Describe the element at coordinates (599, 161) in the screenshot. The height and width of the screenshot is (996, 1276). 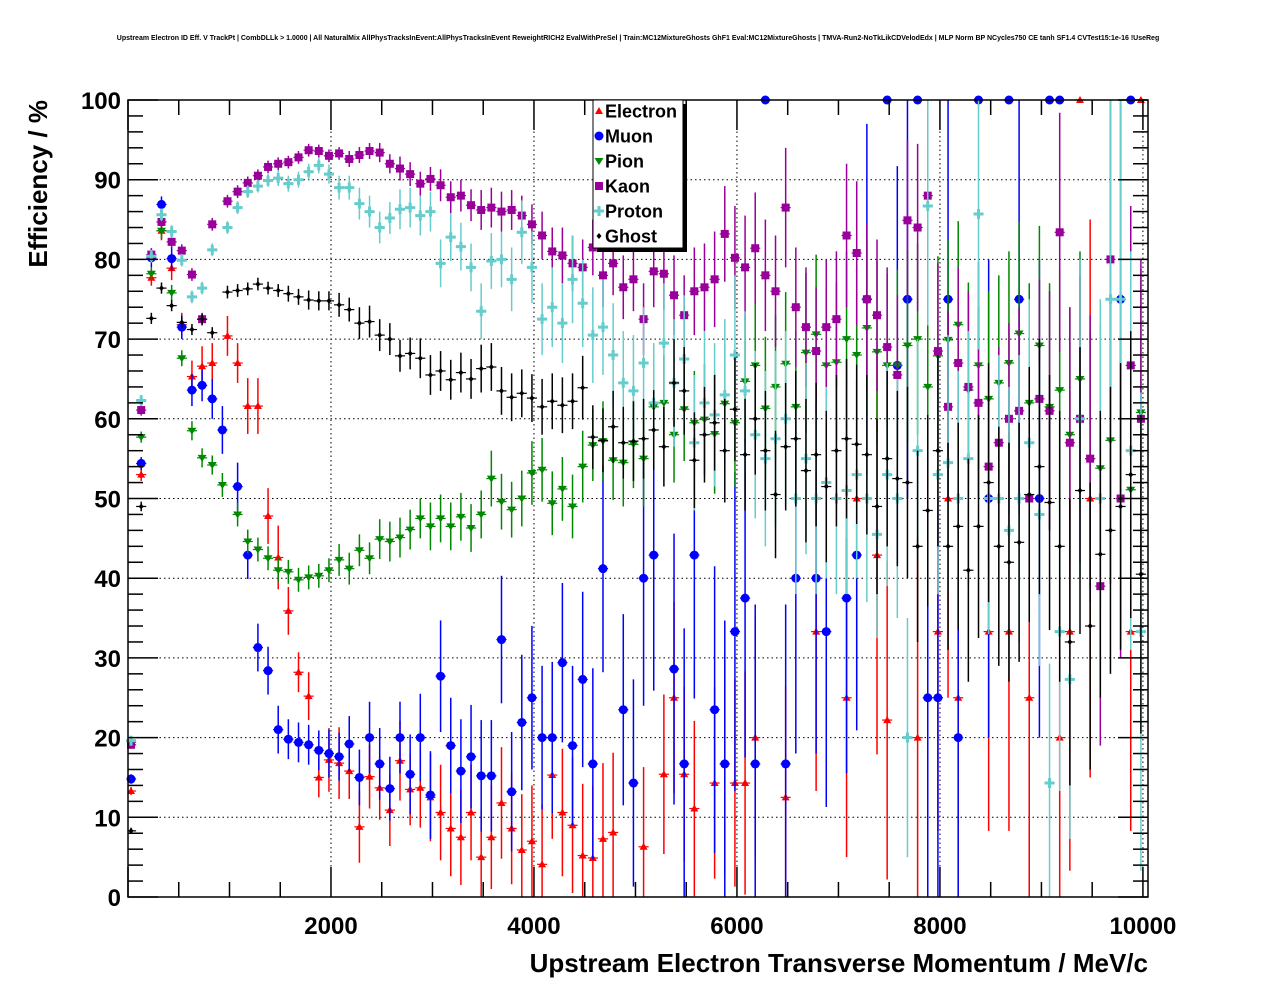
I see `legend-pion-marker` at that location.